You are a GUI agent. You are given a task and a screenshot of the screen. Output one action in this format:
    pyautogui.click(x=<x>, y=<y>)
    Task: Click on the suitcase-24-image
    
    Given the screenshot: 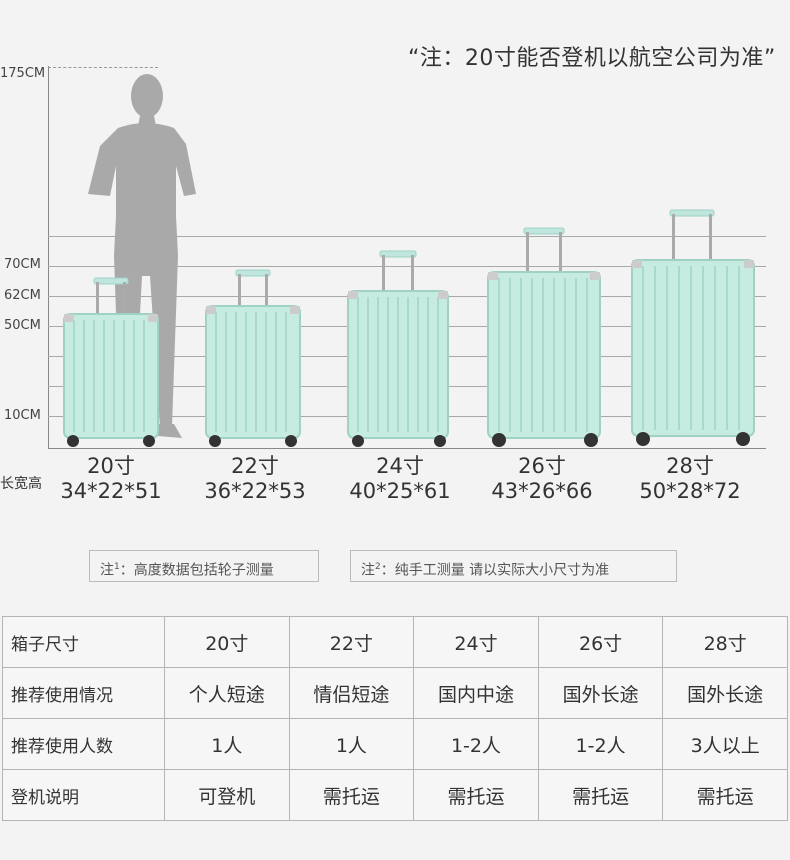 What is the action you would take?
    pyautogui.click(x=398, y=348)
    